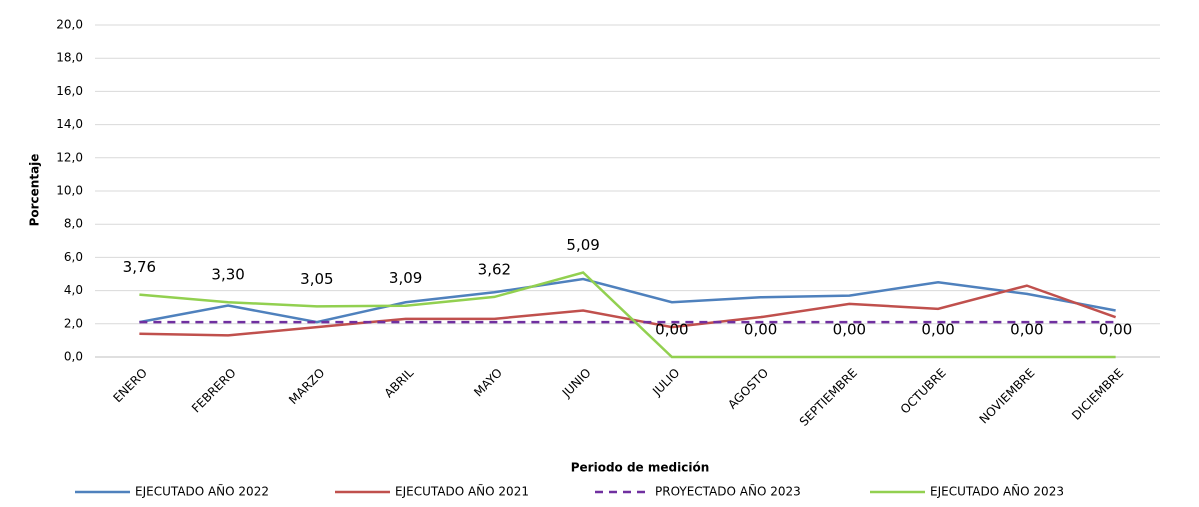  What do you see at coordinates (316, 279) in the screenshot?
I see `data-label: 3,05` at bounding box center [316, 279].